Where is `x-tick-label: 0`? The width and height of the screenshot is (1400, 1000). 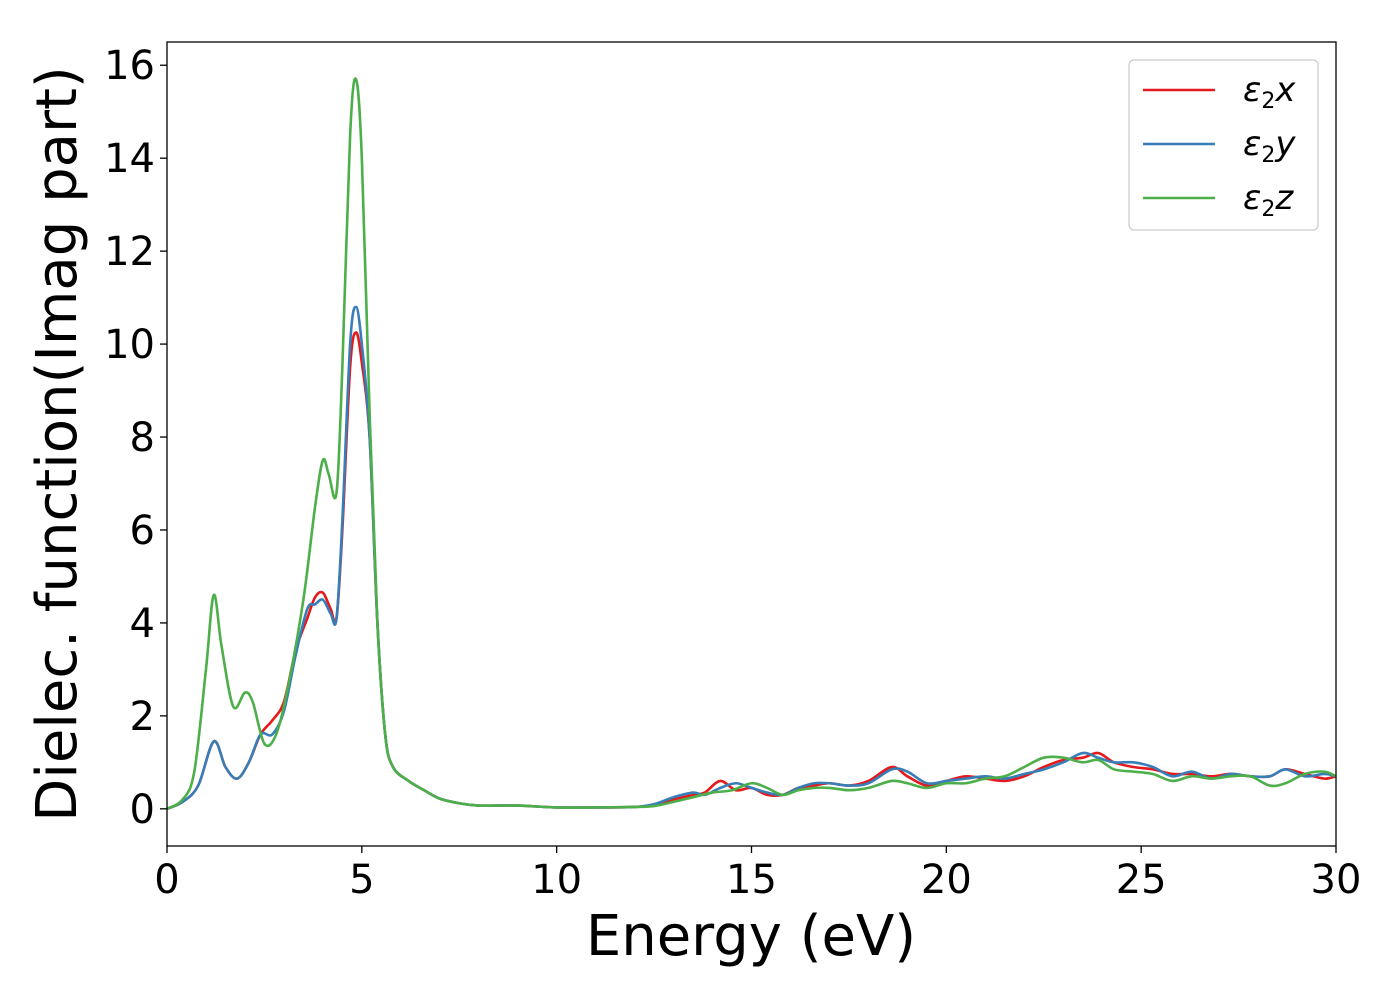
x-tick-label: 0 is located at coordinates (166, 880).